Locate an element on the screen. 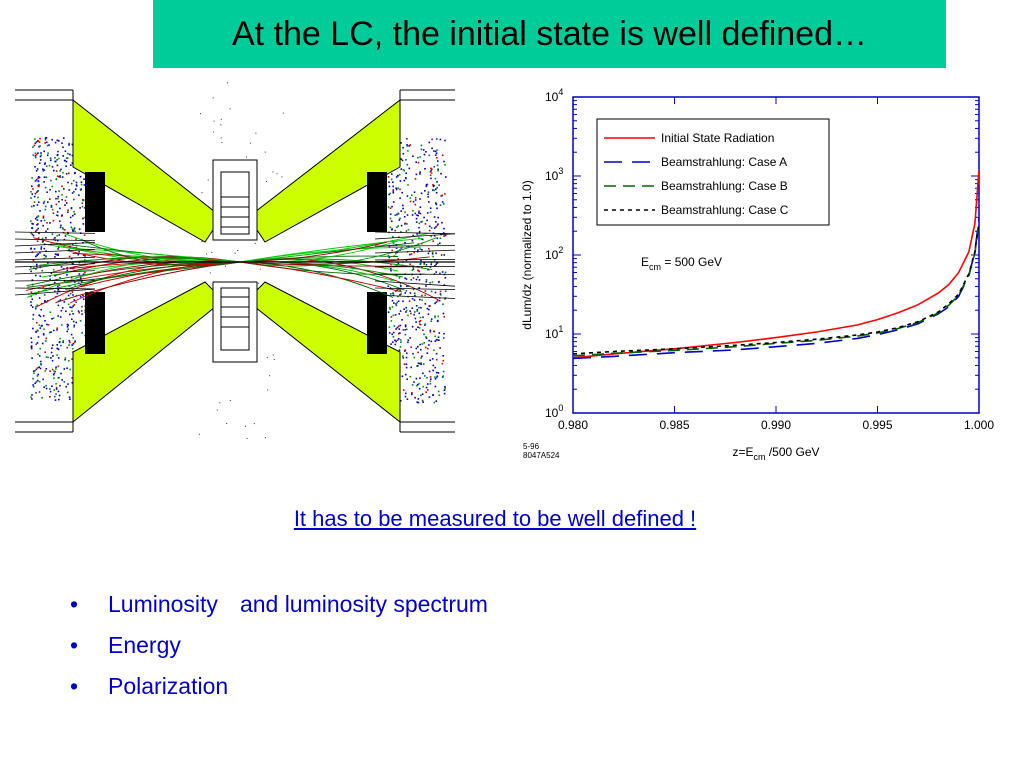  legend-label: Beamstrahlung: Case A is located at coordinates (724, 162).